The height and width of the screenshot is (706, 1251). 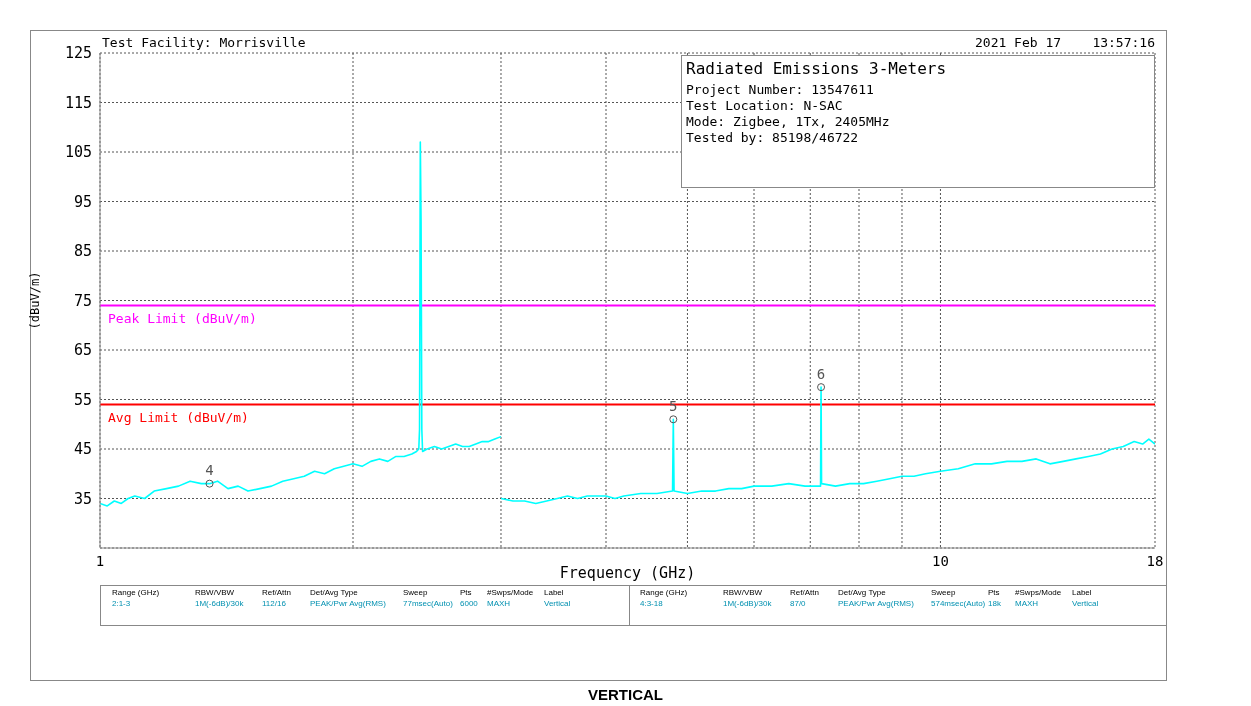 What do you see at coordinates (1155, 560) in the screenshot?
I see `x-tick-label: 18` at bounding box center [1155, 560].